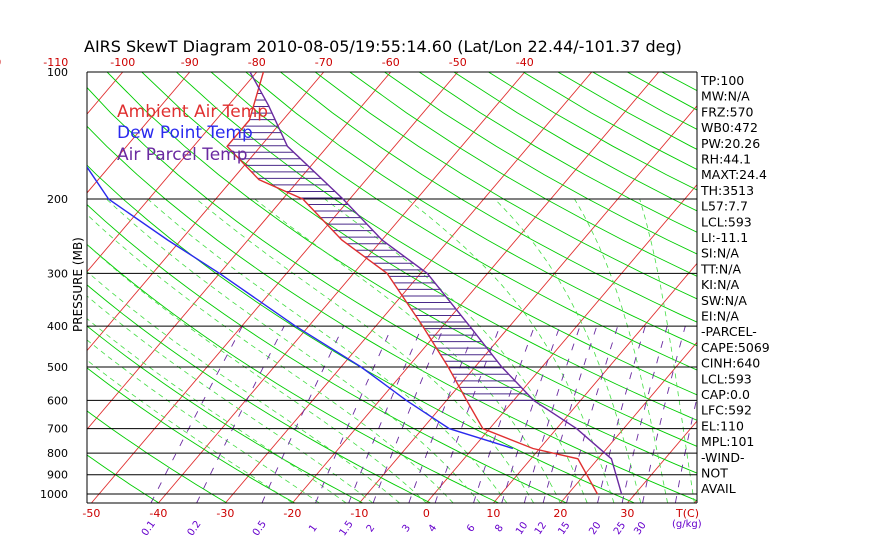  What do you see at coordinates (347, 528) in the screenshot?
I see `mixing-ratio-tick-label: 1.5` at bounding box center [347, 528].